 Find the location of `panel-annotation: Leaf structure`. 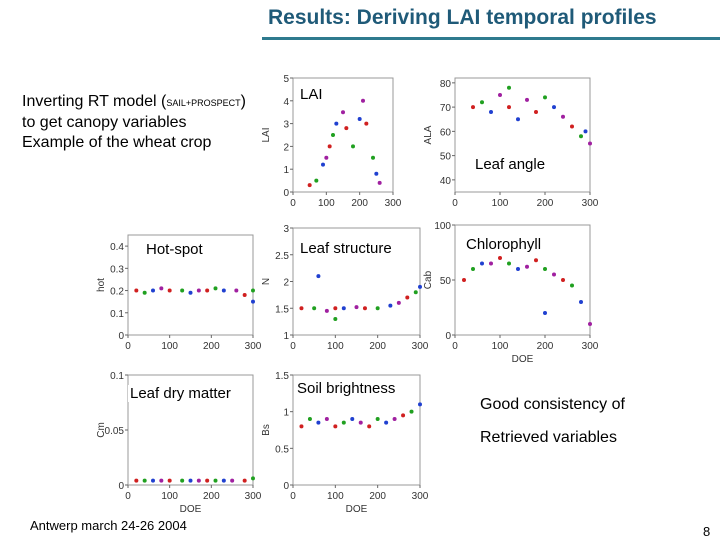

panel-annotation: Leaf structure is located at coordinates (346, 248).